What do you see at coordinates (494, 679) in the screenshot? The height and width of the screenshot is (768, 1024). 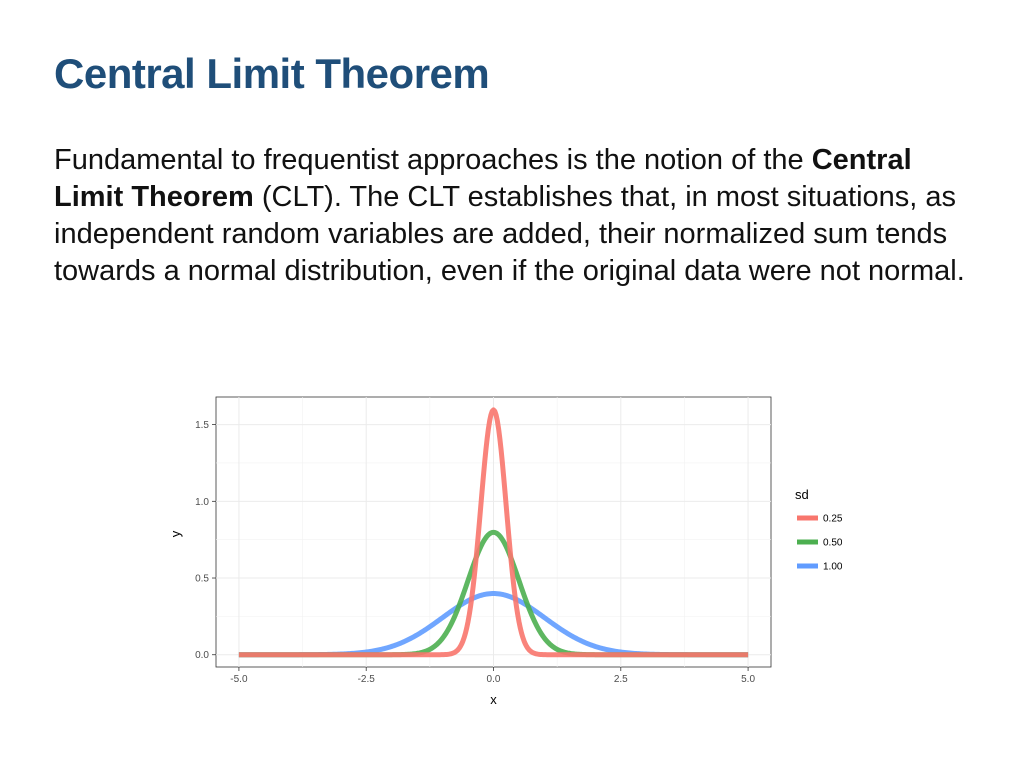 I see `x-tick-label: 0.0` at bounding box center [494, 679].